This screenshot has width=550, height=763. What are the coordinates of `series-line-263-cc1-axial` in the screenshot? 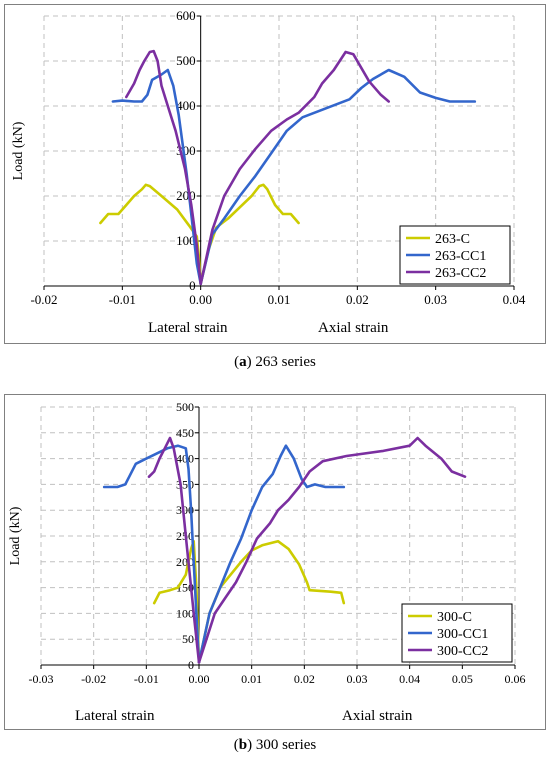 It's located at (338, 177).